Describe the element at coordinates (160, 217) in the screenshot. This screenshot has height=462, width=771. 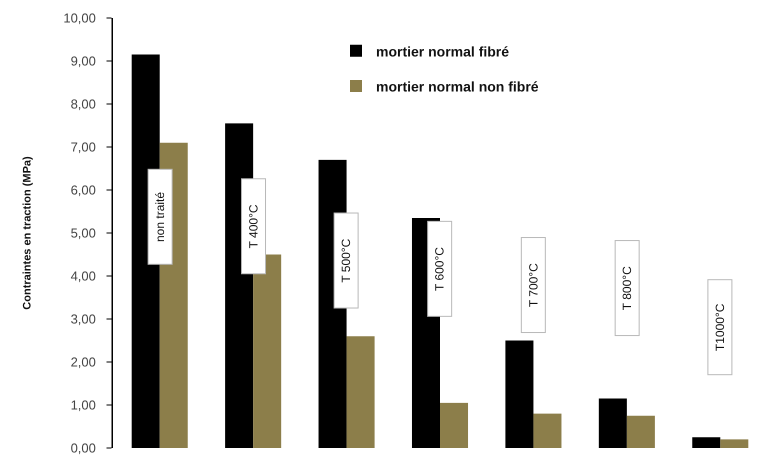
I see `x-tick-label: non traité` at that location.